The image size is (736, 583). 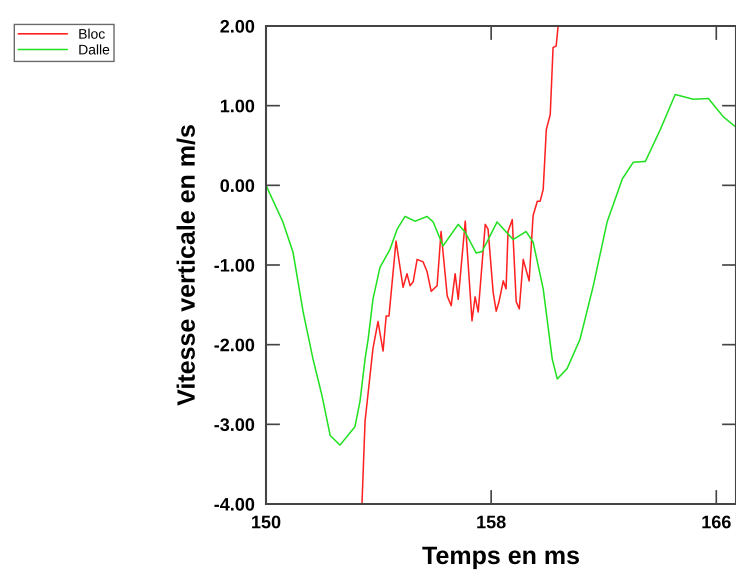 What do you see at coordinates (234, 265) in the screenshot?
I see `y-tick-label: -1.00` at bounding box center [234, 265].